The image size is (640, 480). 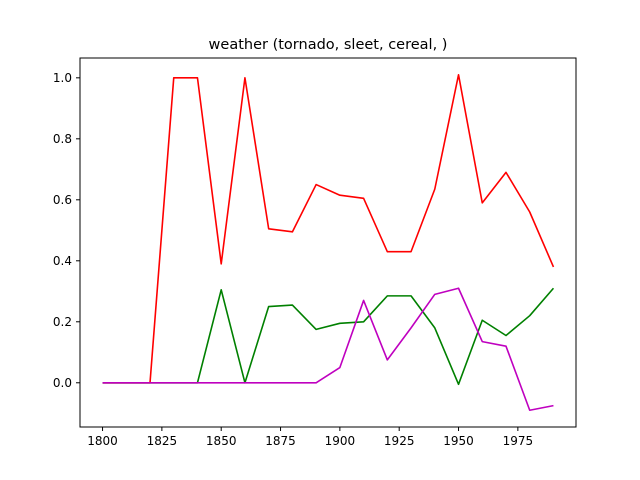 What do you see at coordinates (62, 139) in the screenshot?
I see `y-tick-label: 0.8` at bounding box center [62, 139].